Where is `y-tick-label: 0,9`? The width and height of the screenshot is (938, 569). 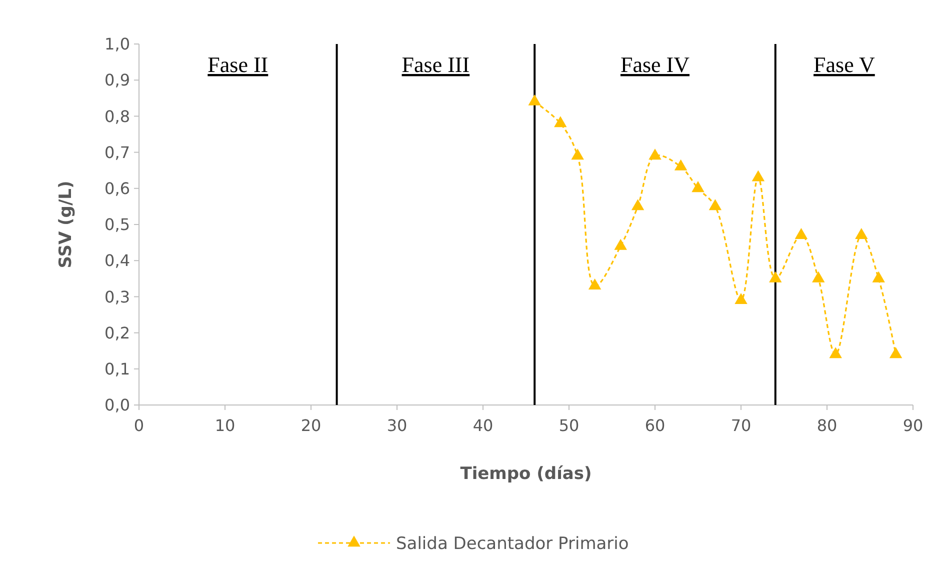
y-tick-label: 0,9 is located at coordinates (117, 80).